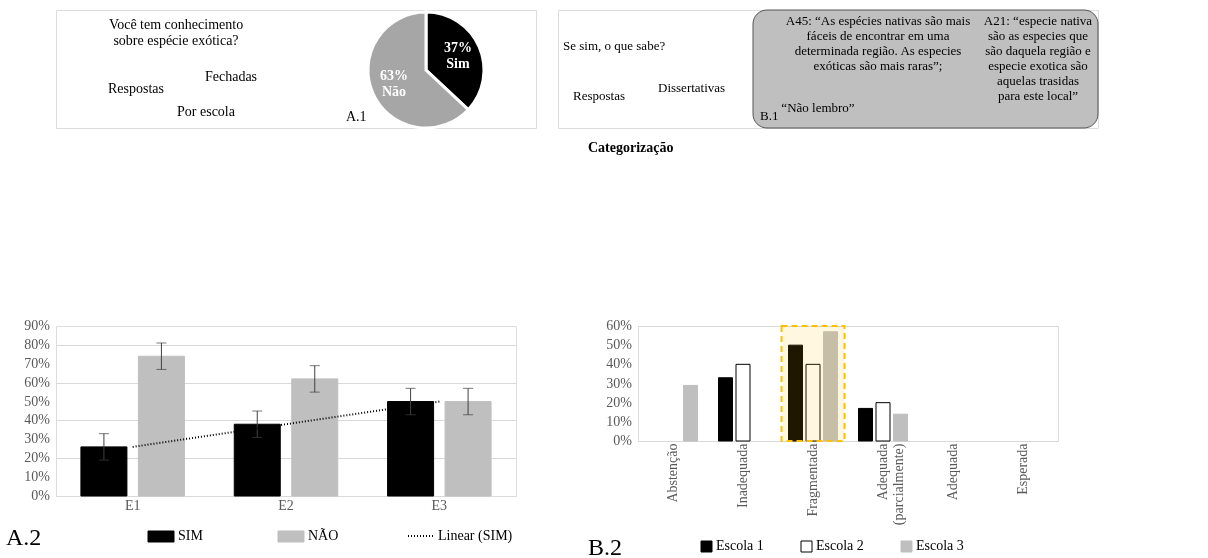 This screenshot has height=558, width=1208. I want to click on text: B.2, so click(605, 546).